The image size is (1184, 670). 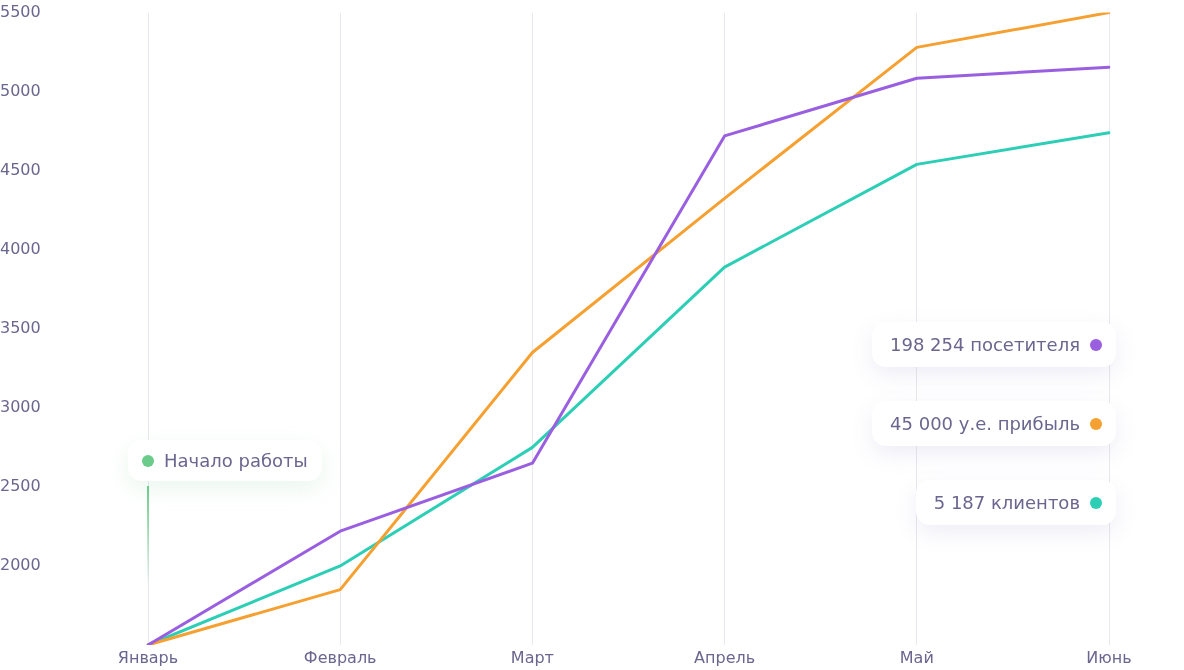 What do you see at coordinates (148, 657) in the screenshot?
I see `x-tick-label: Январь` at bounding box center [148, 657].